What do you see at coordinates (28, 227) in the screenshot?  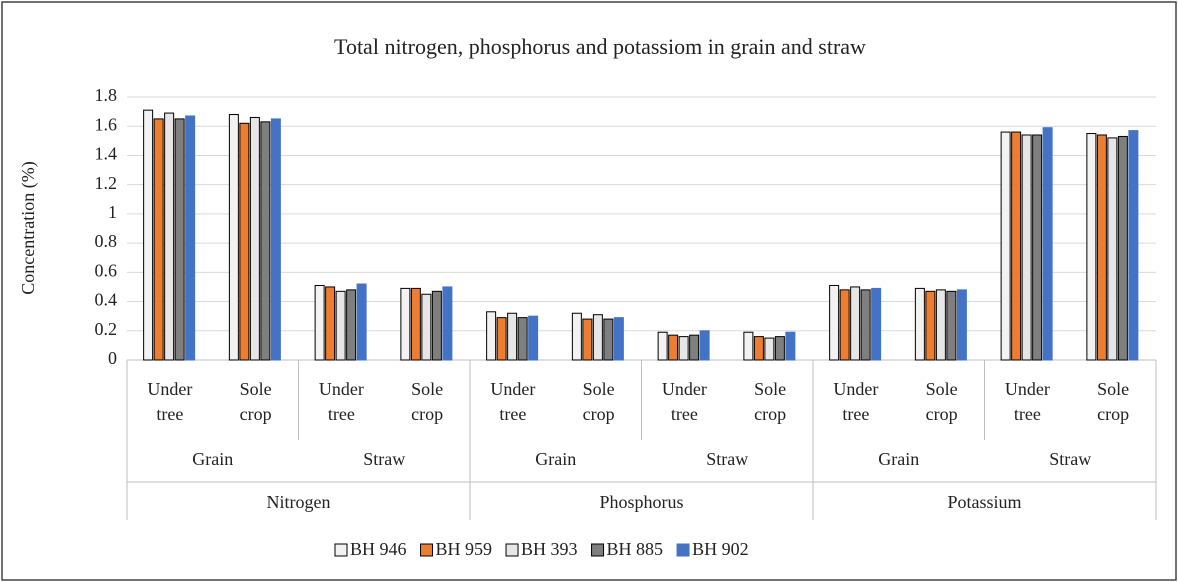 I see `y-axis-label: Concentration (%)` at bounding box center [28, 227].